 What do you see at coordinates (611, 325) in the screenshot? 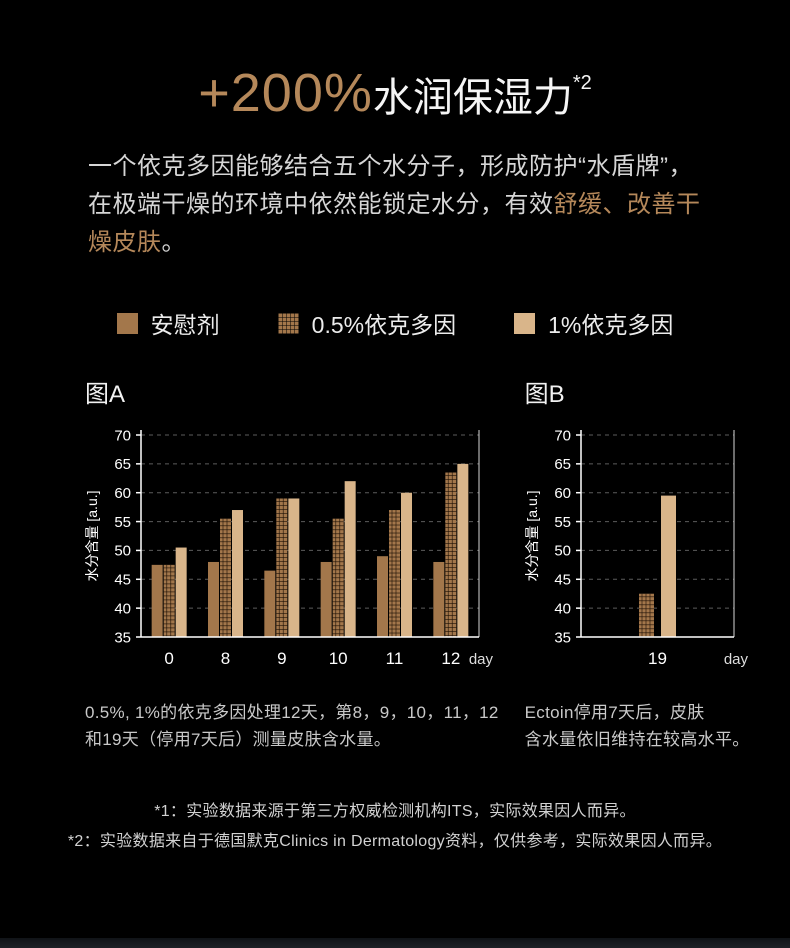
I see `legend-label: 1%依克多因` at bounding box center [611, 325].